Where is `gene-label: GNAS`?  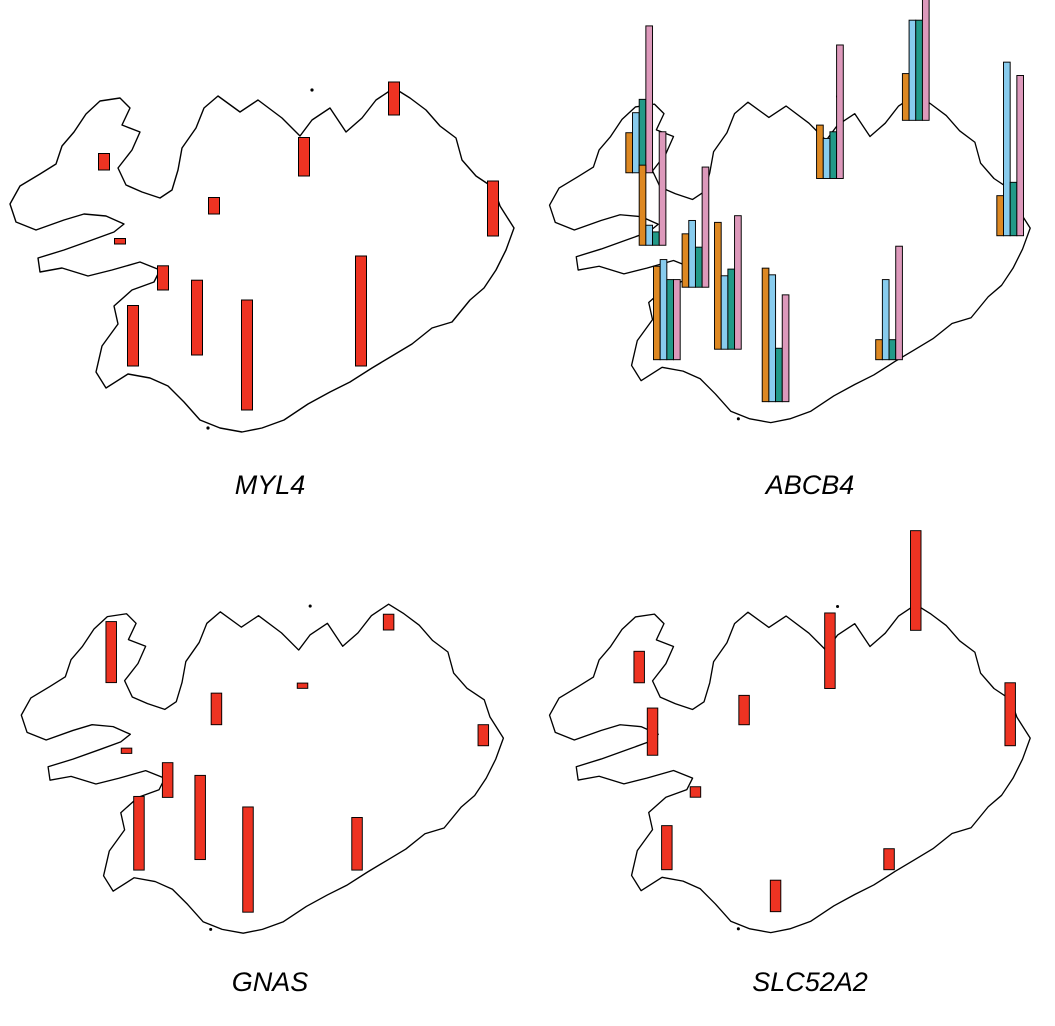 gene-label: GNAS is located at coordinates (270, 982).